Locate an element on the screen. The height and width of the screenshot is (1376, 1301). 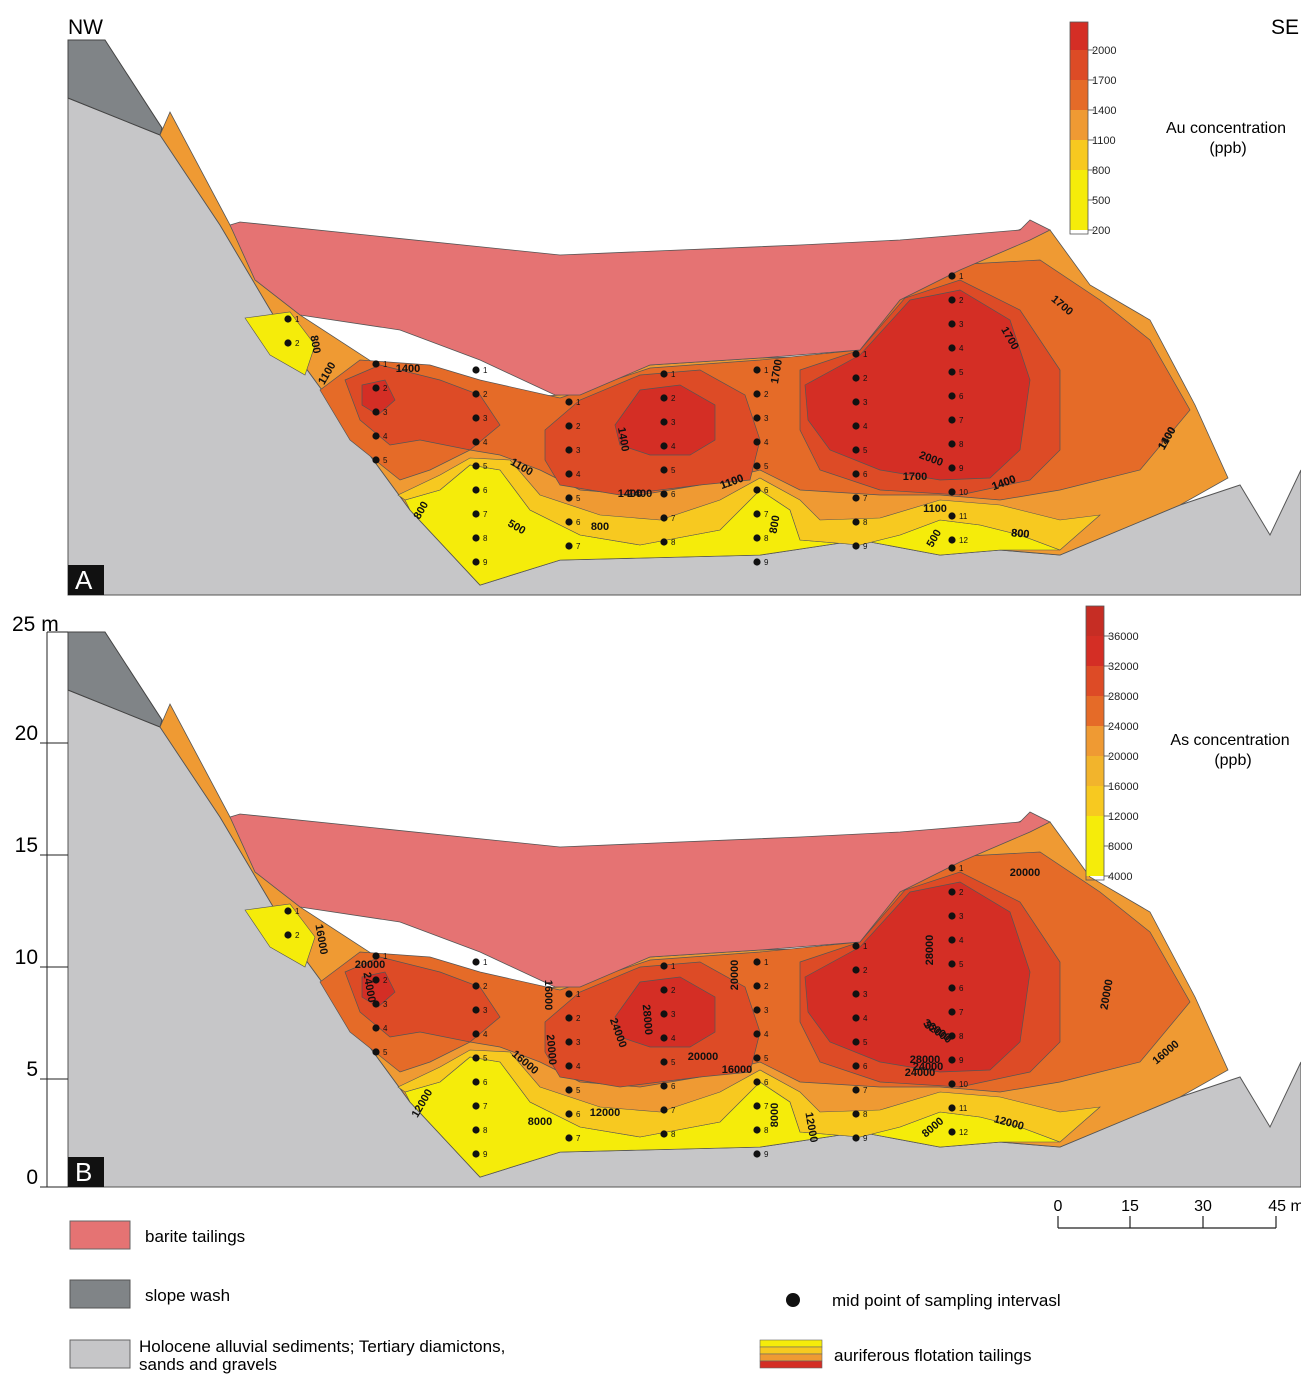
depth-tick-label: 5 is located at coordinates (32, 1069).